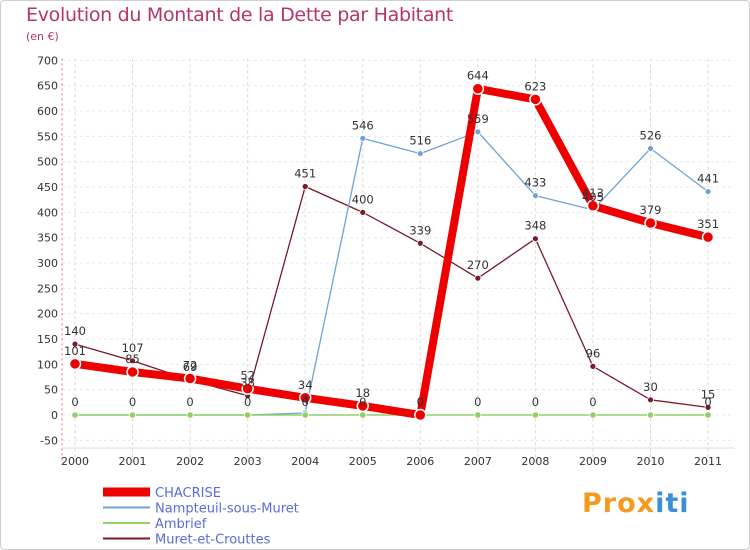 The image size is (750, 550). Describe the element at coordinates (47, 111) in the screenshot. I see `y-tick-label: 600` at that location.